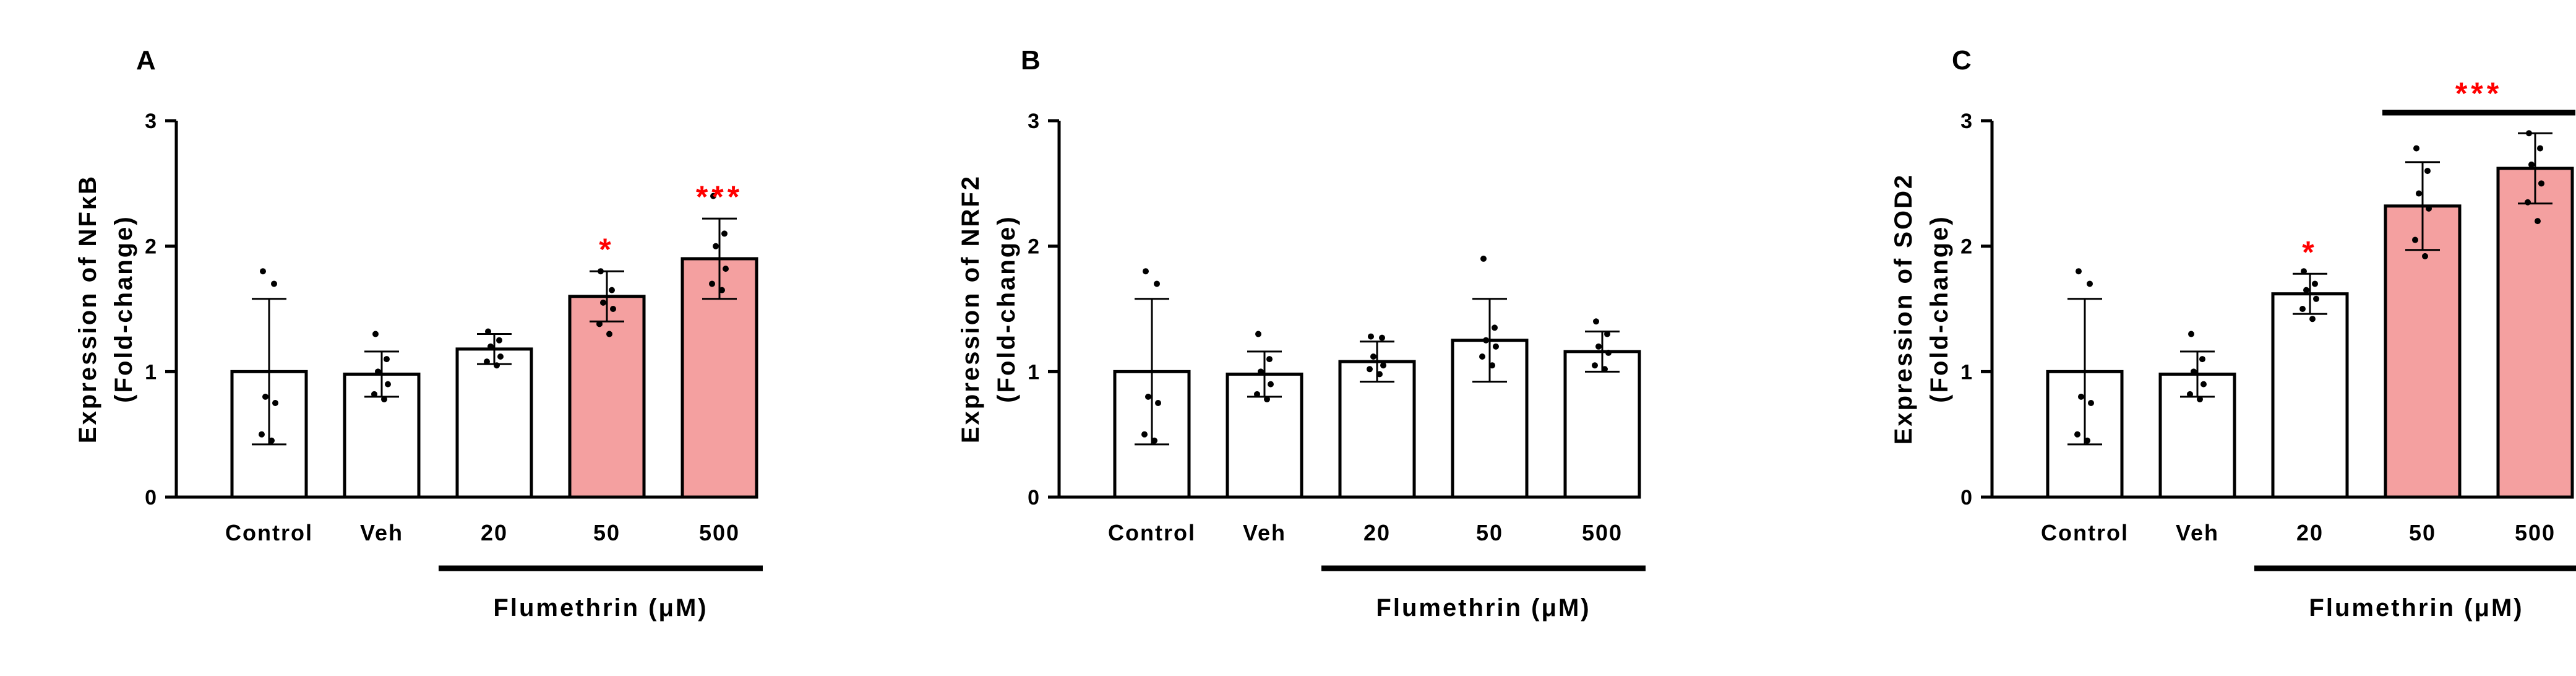  I want to click on y-axis-label: Expression of NRF2, so click(970, 309).